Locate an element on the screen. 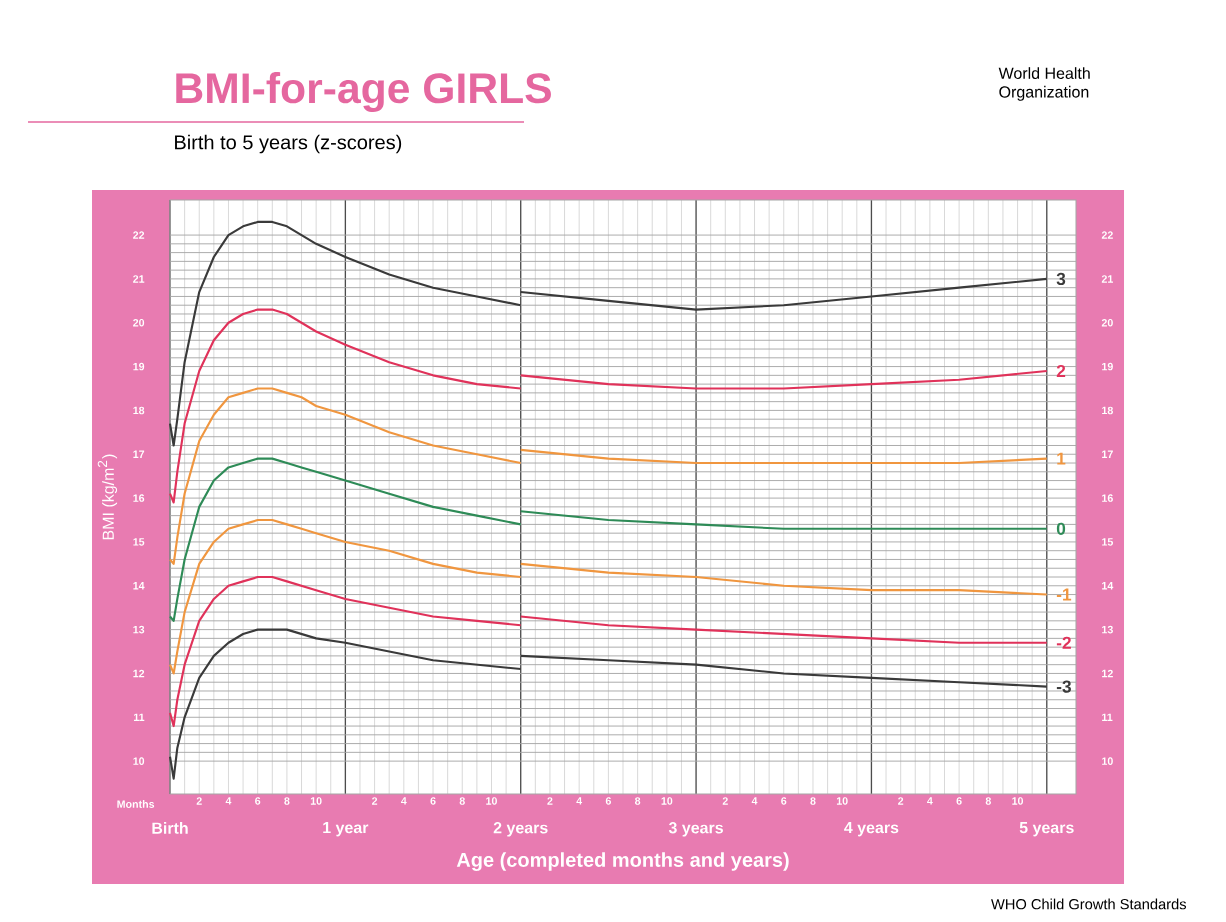  x-tick-label: Birth is located at coordinates (170, 828).